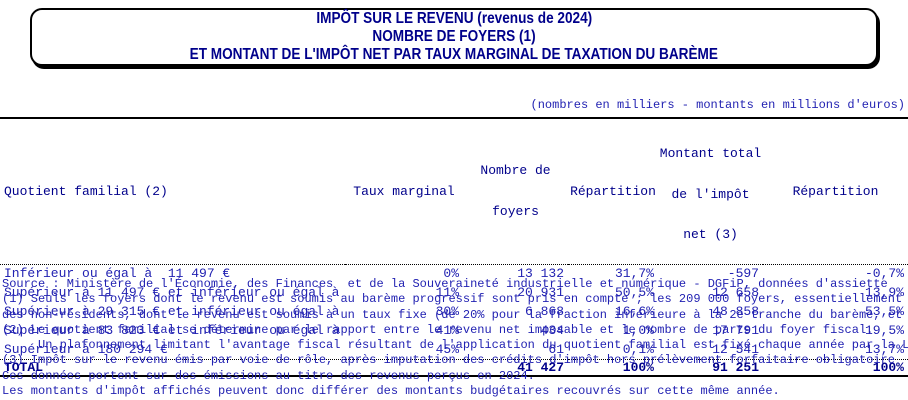 The image size is (908, 400). I want to click on repartition-foyers-cell: 50,5%, so click(634, 292).